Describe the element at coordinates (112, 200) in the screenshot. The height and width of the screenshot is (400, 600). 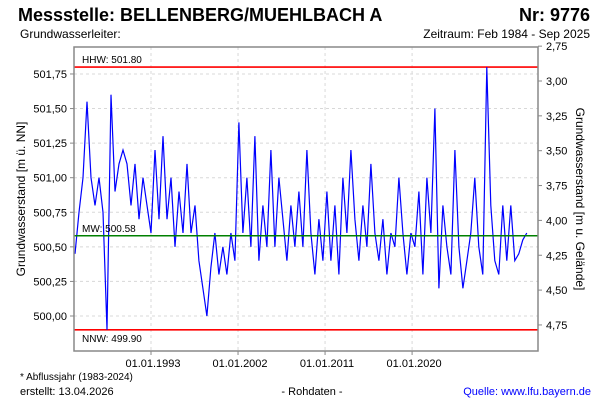
I see `reference-labels: HHW: 501.80 MW: 500.58 NNW: 499.90` at that location.